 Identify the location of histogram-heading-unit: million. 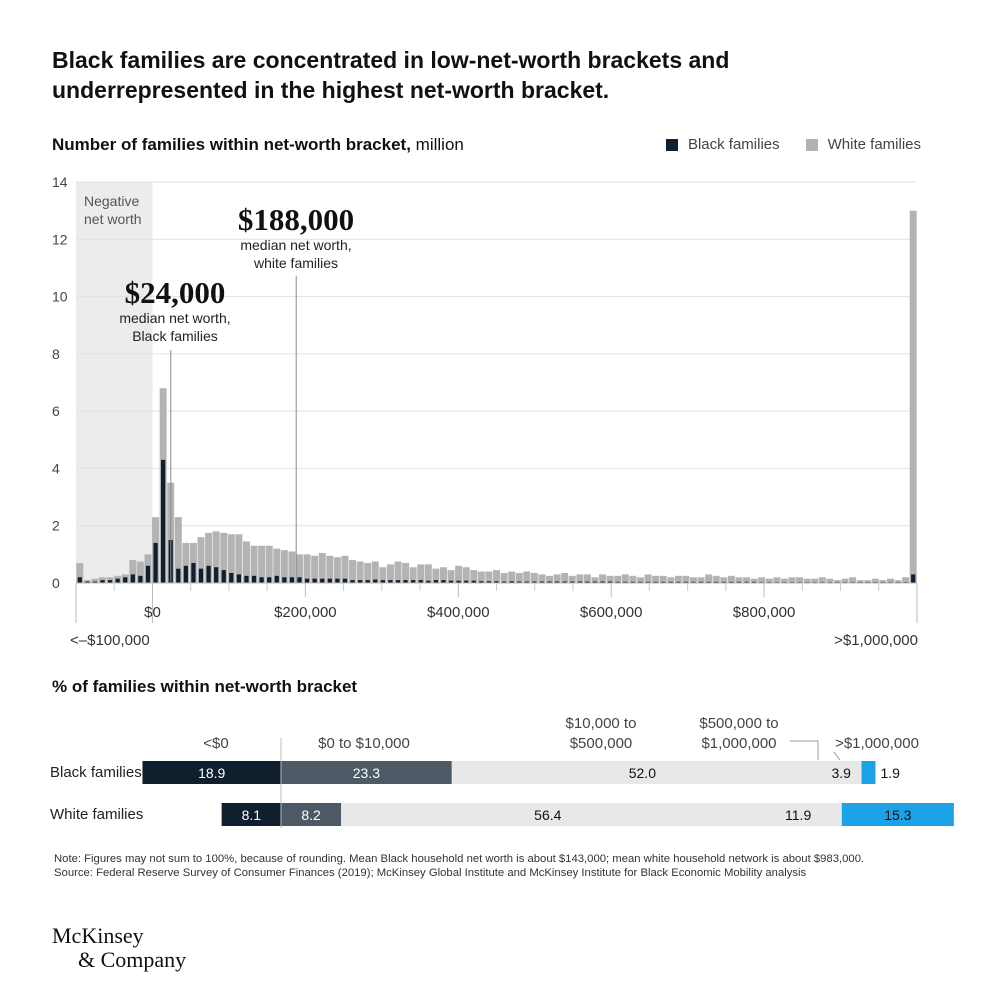
(439, 144).